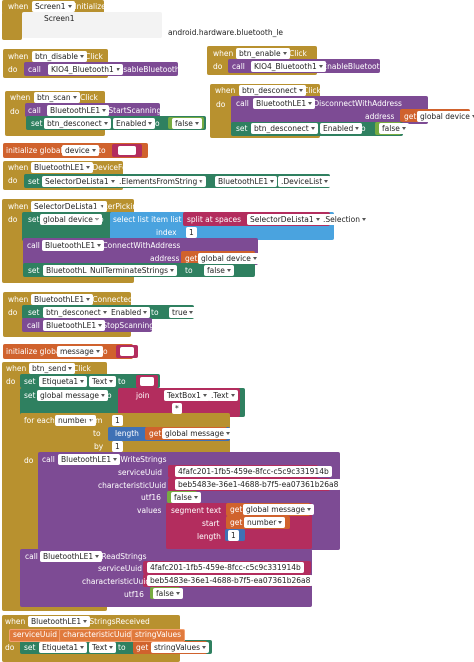 Image resolution: width=474 pixels, height=662 pixels. I want to click on block-field: global device, so click(229, 258).